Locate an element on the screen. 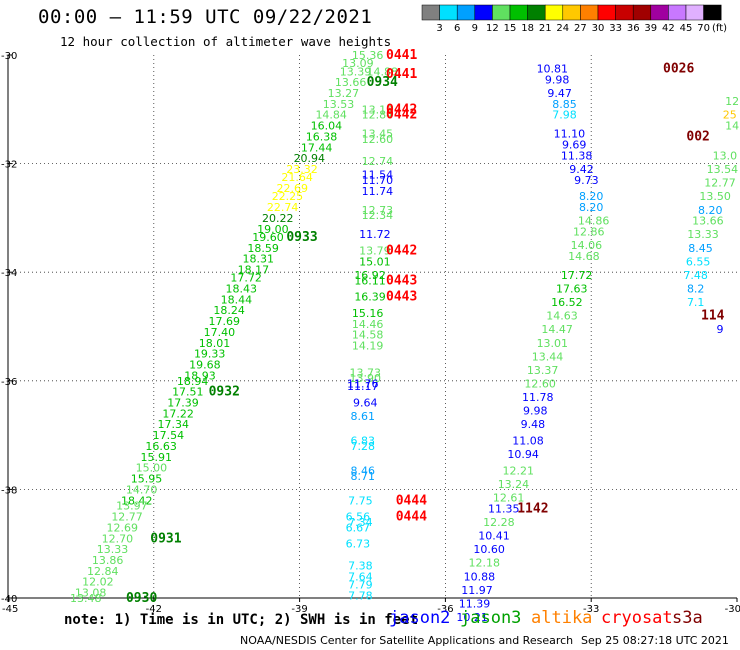 This screenshot has width=740, height=650. wave-height-value: 15.36 is located at coordinates (368, 55).